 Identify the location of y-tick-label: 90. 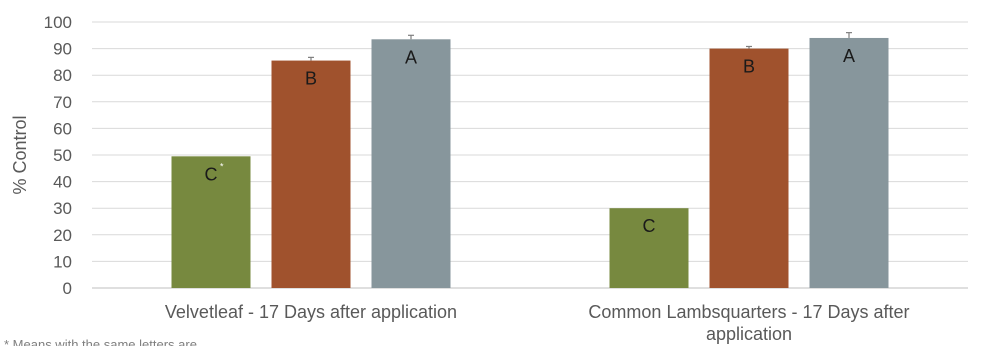
(62, 49).